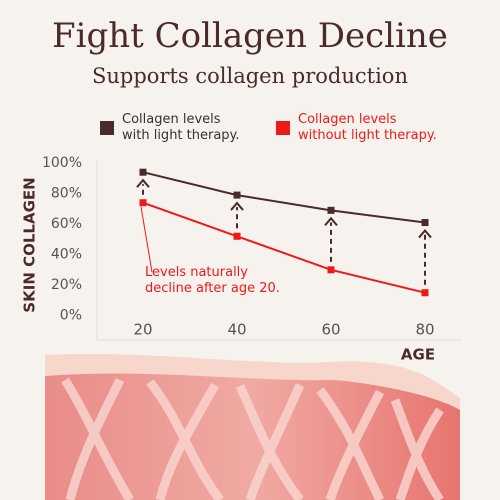  What do you see at coordinates (146, 239) in the screenshot?
I see `annotation-pointer` at bounding box center [146, 239].